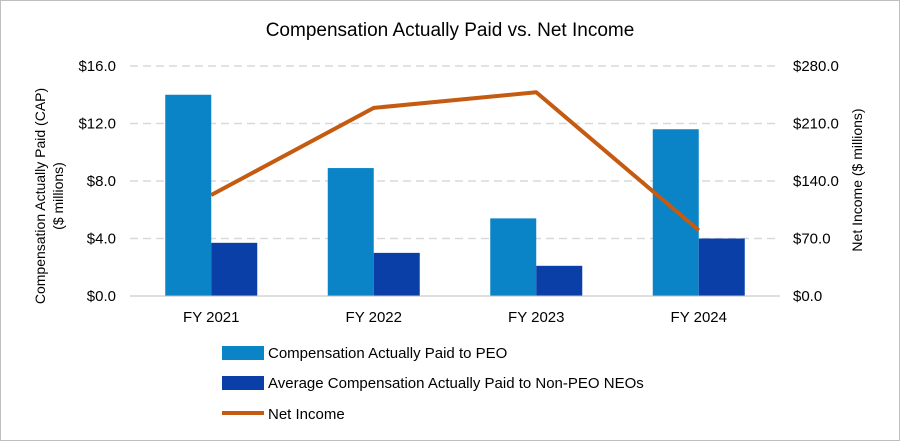 The height and width of the screenshot is (441, 900). Describe the element at coordinates (857, 179) in the screenshot. I see `right-axis-title: Net Income ($ millions)` at that location.